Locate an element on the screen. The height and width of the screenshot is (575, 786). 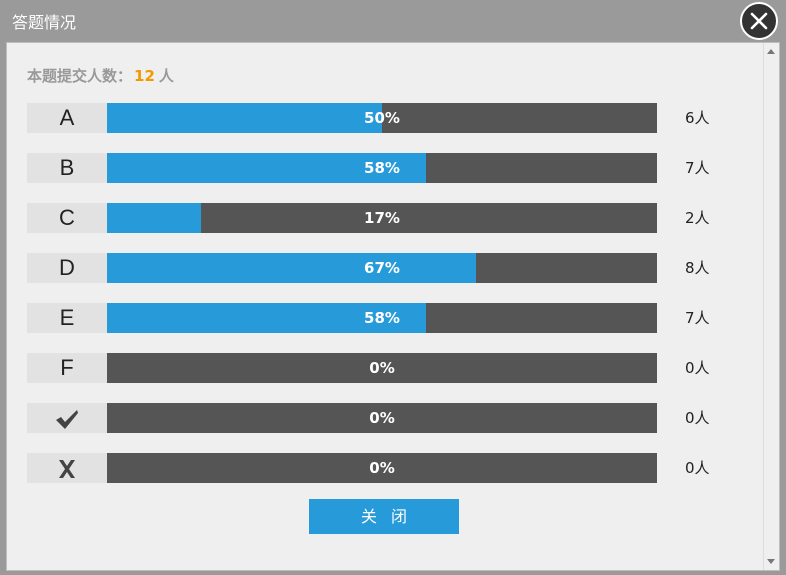
option-row: F 0% 0人 is located at coordinates (377, 368).